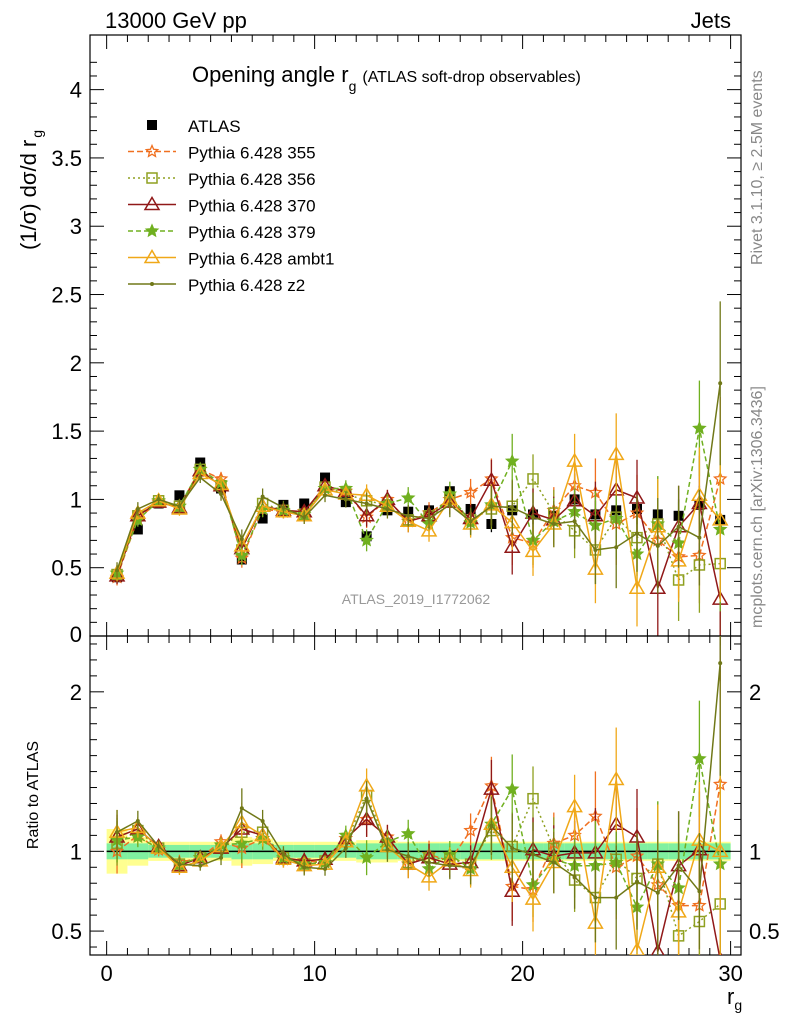 The width and height of the screenshot is (786, 1024). What do you see at coordinates (757, 167) in the screenshot?
I see `rivet-label: Rivet 3.1.10, ≥ 2.5M events` at bounding box center [757, 167].